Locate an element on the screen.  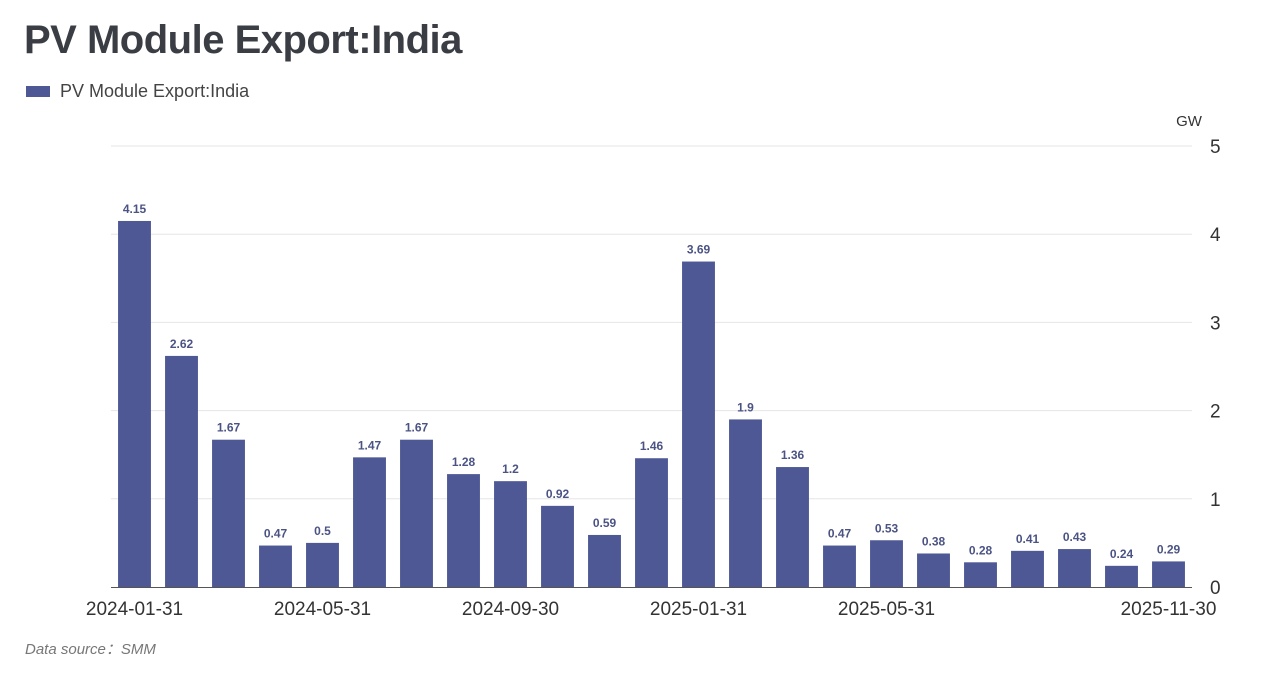
y-tick-label: 0 is located at coordinates (1215, 588).